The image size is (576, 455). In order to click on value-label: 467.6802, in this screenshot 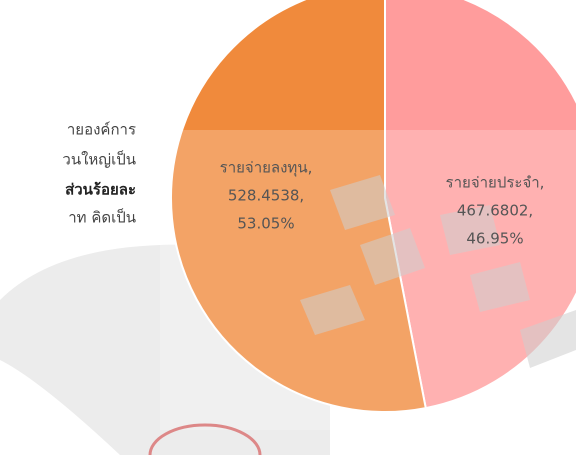, I will do `click(495, 211)`.